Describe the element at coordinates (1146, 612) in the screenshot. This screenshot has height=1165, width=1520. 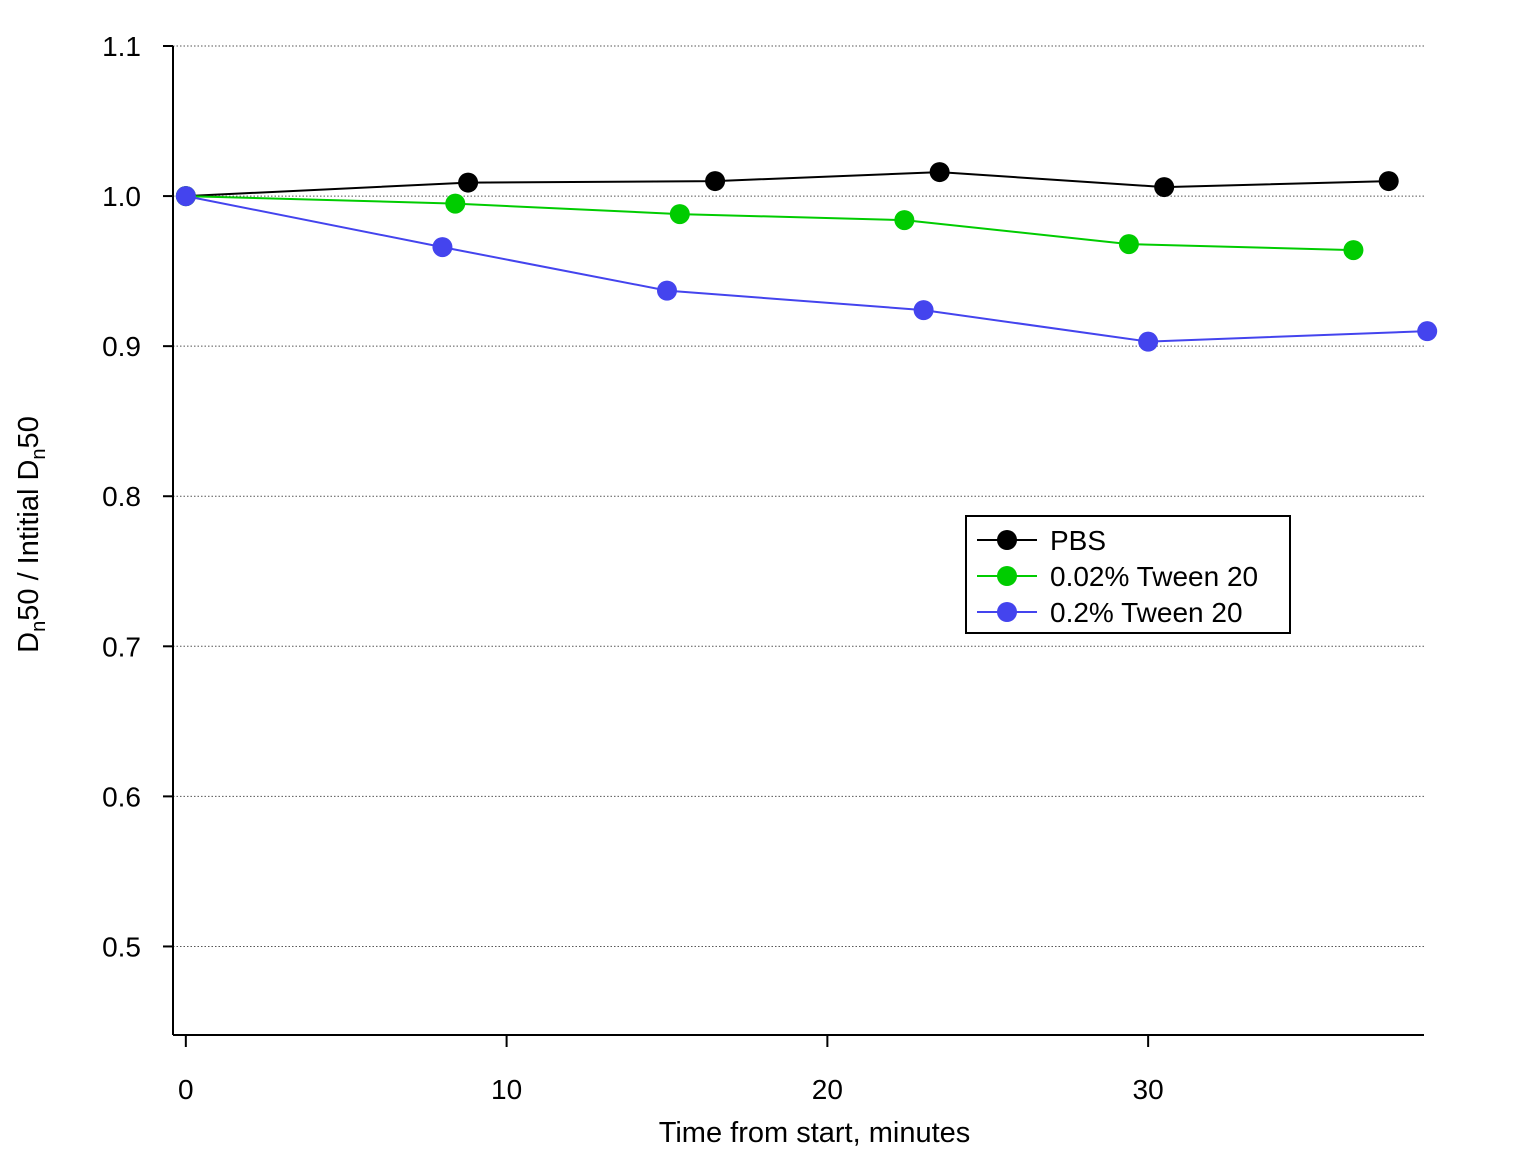
I see `legend-label: 0.2% Tween 20` at that location.